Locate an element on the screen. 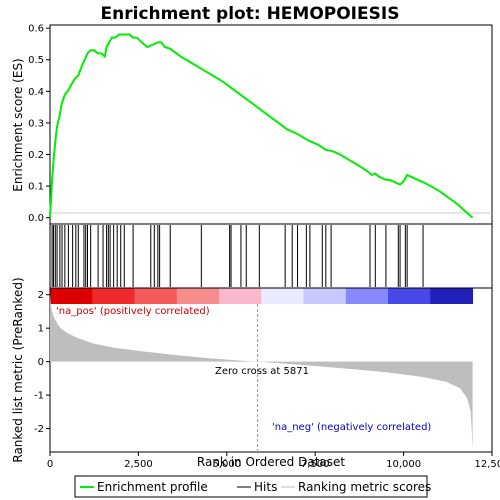 The height and width of the screenshot is (500, 500). metric-y-axis: 2 1 0 -1 -2 is located at coordinates (42, 362).